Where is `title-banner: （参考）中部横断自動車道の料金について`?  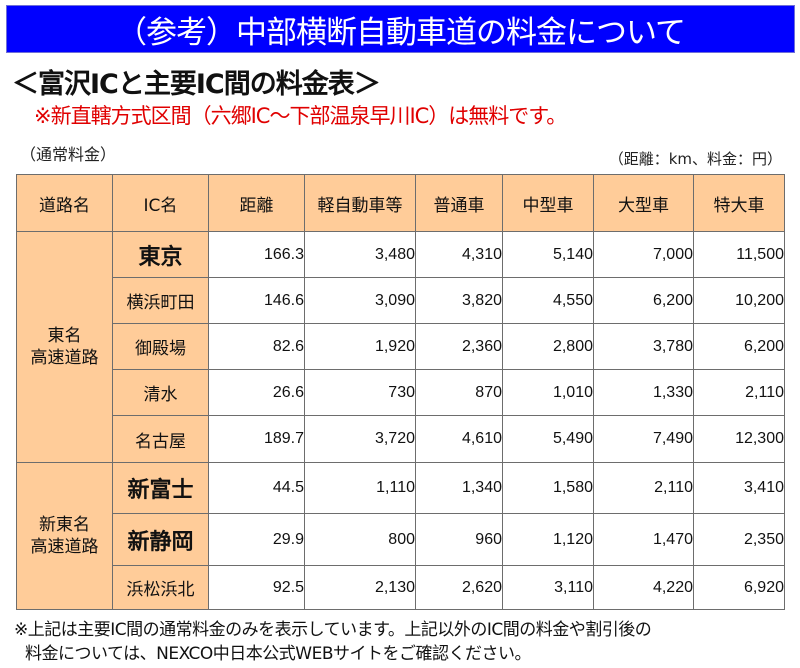 title-banner: （参考）中部横断自動車道の料金について is located at coordinates (400, 29).